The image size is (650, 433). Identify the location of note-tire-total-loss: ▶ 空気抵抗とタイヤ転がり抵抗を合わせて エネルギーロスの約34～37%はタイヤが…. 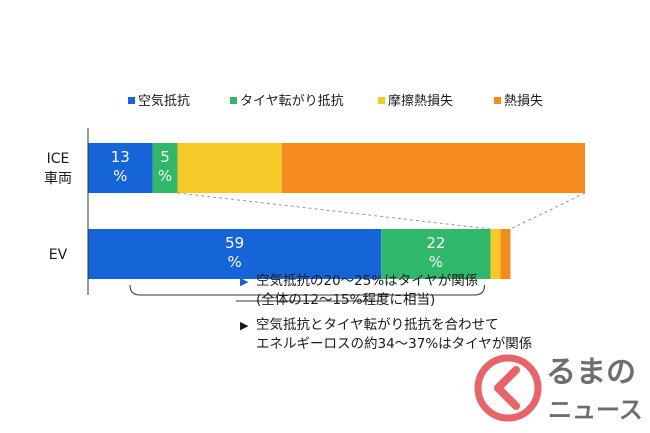
(386, 334).